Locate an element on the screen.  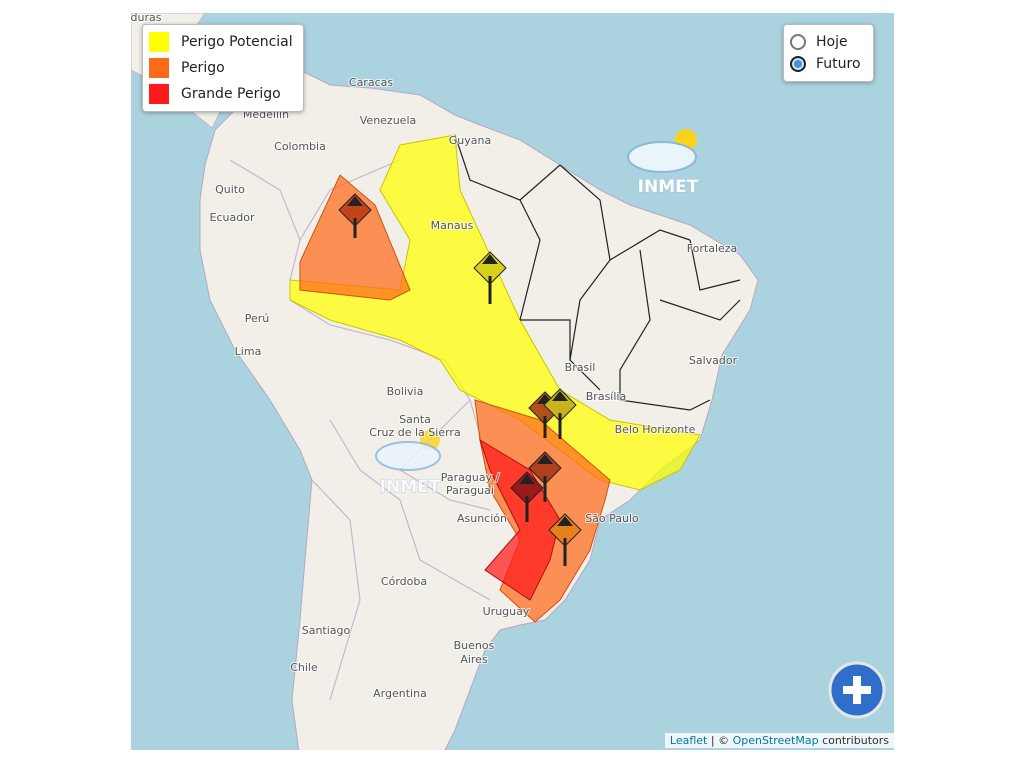
place-label: Manaus is located at coordinates (452, 225).